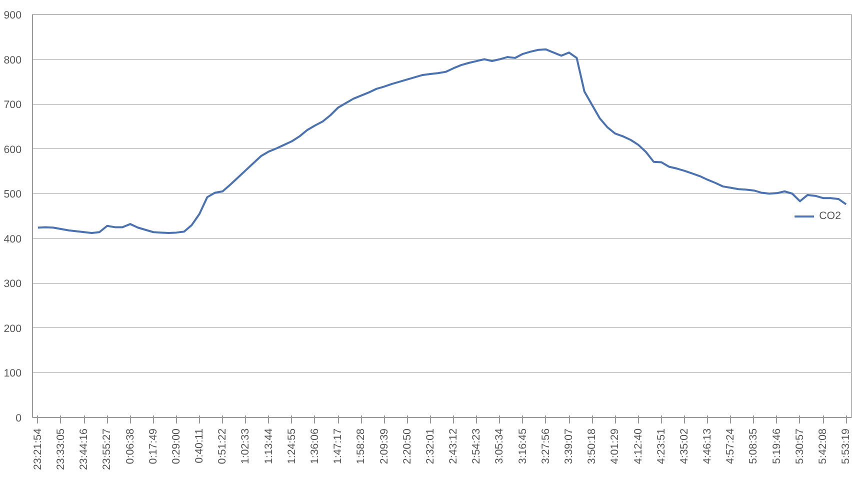 The width and height of the screenshot is (861, 478). What do you see at coordinates (84, 449) in the screenshot?
I see `x-tick-label: 23:44:16` at bounding box center [84, 449].